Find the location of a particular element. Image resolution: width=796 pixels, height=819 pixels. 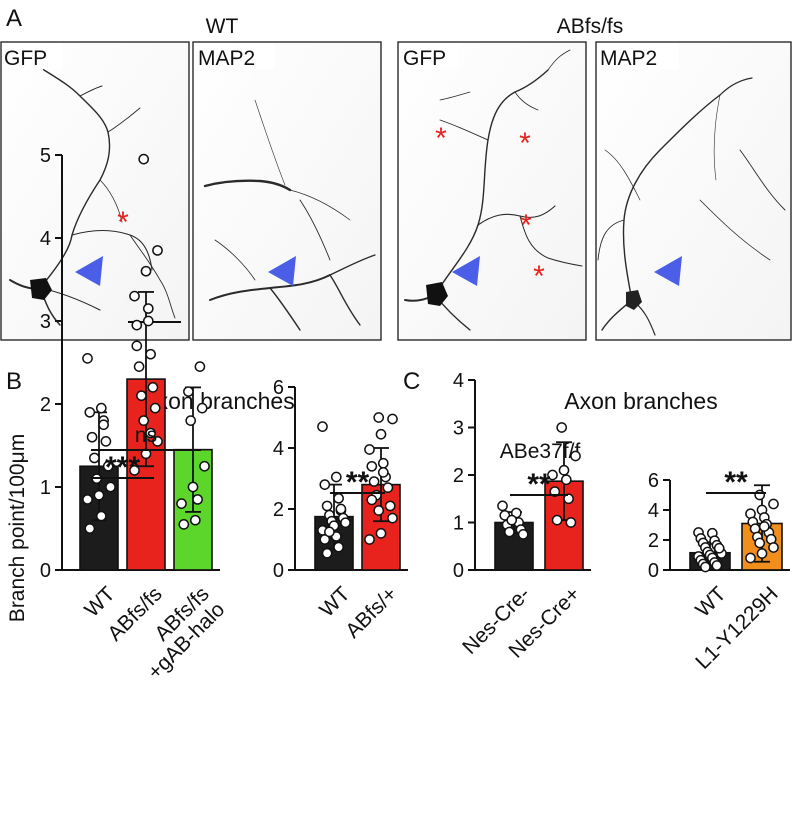

significance-label: *** is located at coordinates (122, 467).